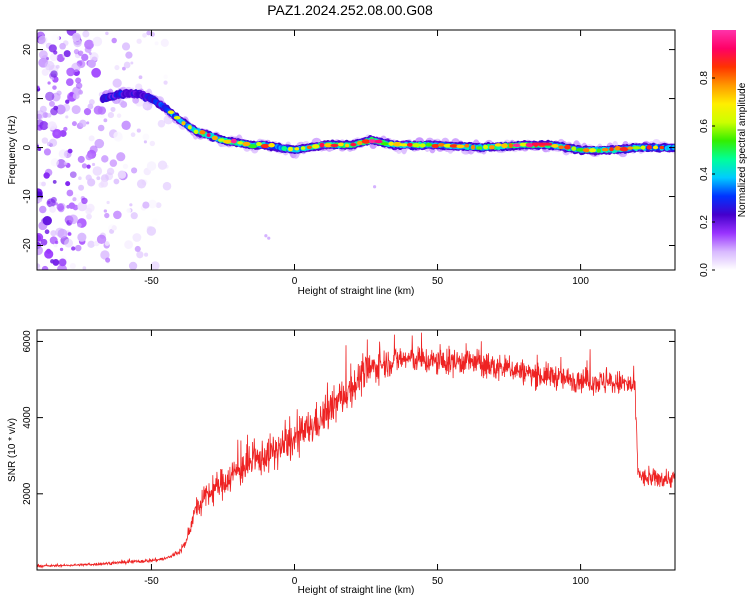 The height and width of the screenshot is (600, 750). What do you see at coordinates (27, 99) in the screenshot?
I see `y-tick-label: 10` at bounding box center [27, 99].